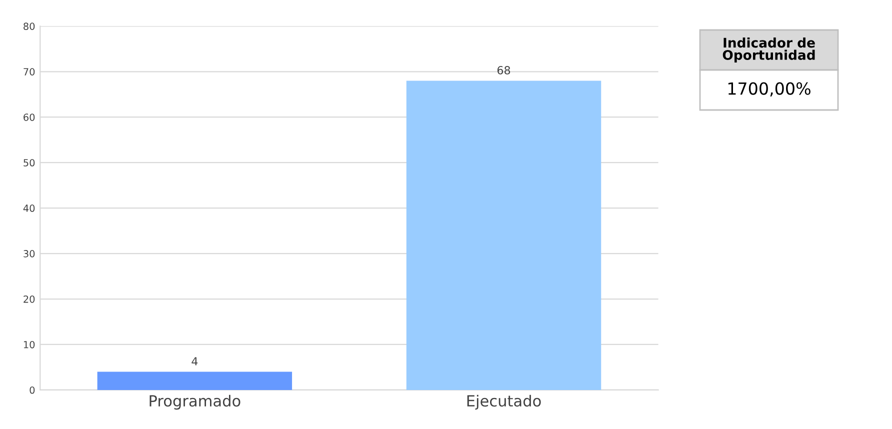 Image resolution: width=892 pixels, height=429 pixels. Describe the element at coordinates (29, 72) in the screenshot. I see `y-tick-label: 70` at that location.